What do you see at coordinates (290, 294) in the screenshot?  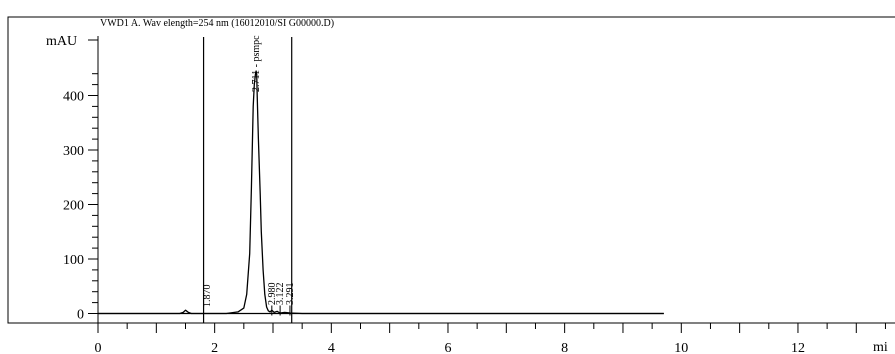 I see `peak-label: 3.291` at bounding box center [290, 294].